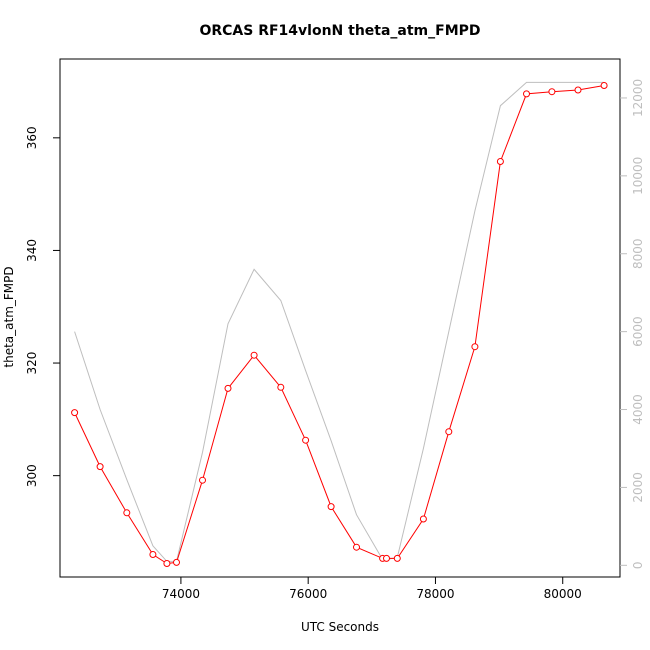 The height and width of the screenshot is (650, 650). I want to click on x-tick-label: 80000, so click(563, 594).